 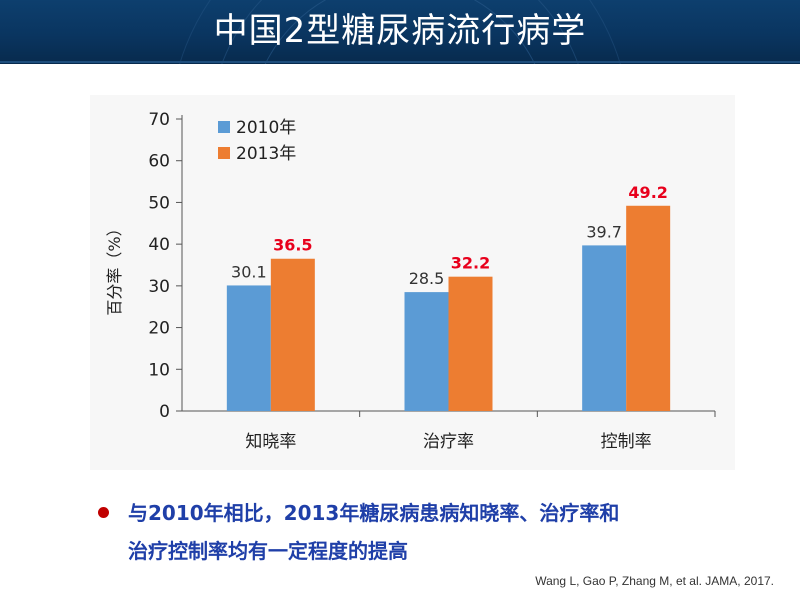 What do you see at coordinates (604, 231) in the screenshot?
I see `data-label: 39.7` at bounding box center [604, 231].